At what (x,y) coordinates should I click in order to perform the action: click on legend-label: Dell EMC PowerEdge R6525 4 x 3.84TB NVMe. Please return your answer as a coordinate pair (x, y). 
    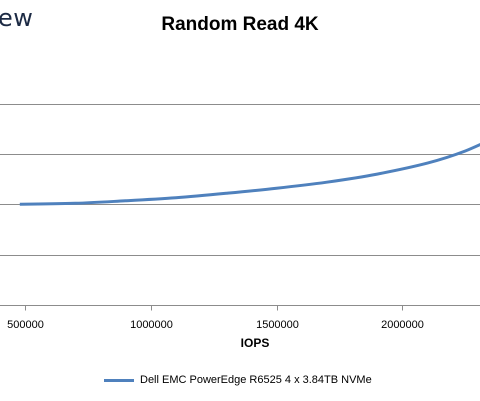
    Looking at the image, I should click on (256, 380).